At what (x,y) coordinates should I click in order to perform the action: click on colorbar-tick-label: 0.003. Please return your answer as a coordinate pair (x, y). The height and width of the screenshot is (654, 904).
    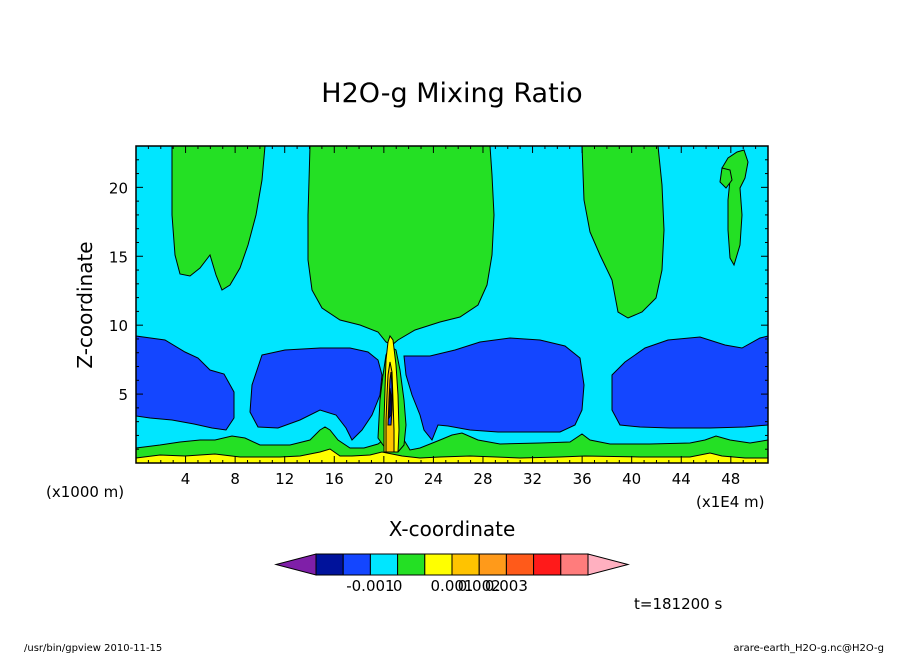
    Looking at the image, I should click on (506, 586).